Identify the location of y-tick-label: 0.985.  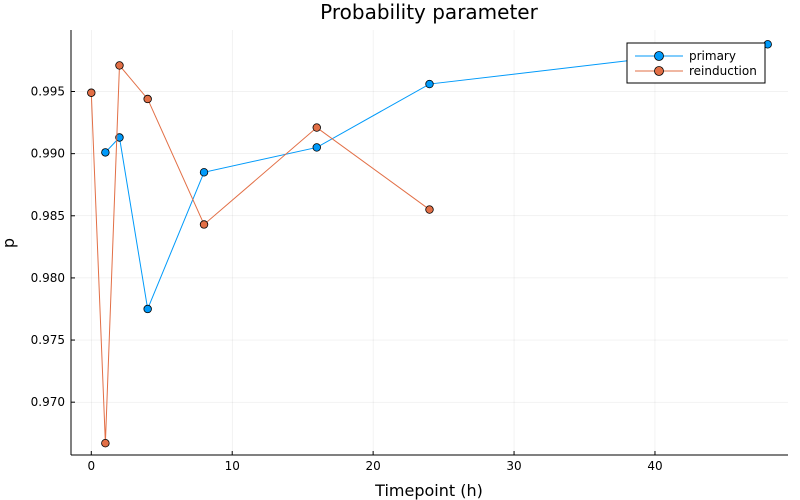
(48, 216).